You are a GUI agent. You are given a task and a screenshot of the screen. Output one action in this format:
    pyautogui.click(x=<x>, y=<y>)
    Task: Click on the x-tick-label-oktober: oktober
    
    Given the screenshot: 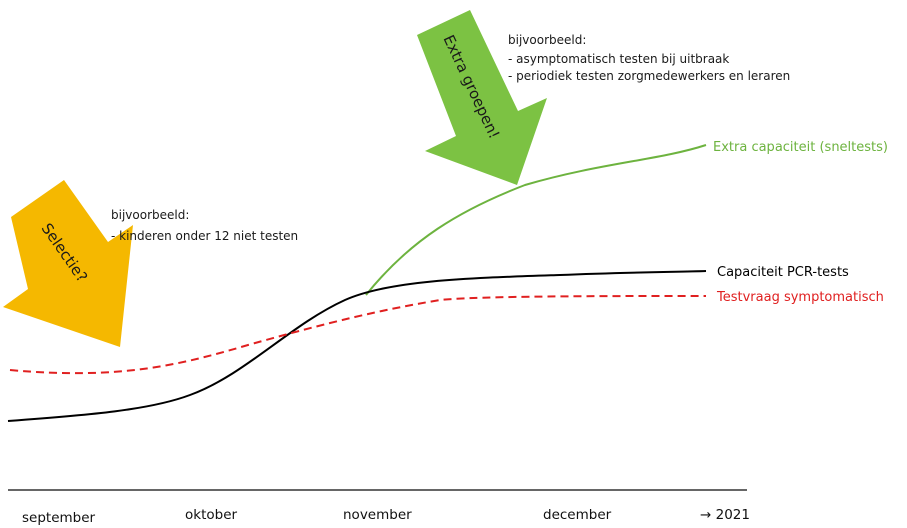 What is the action you would take?
    pyautogui.click(x=211, y=515)
    